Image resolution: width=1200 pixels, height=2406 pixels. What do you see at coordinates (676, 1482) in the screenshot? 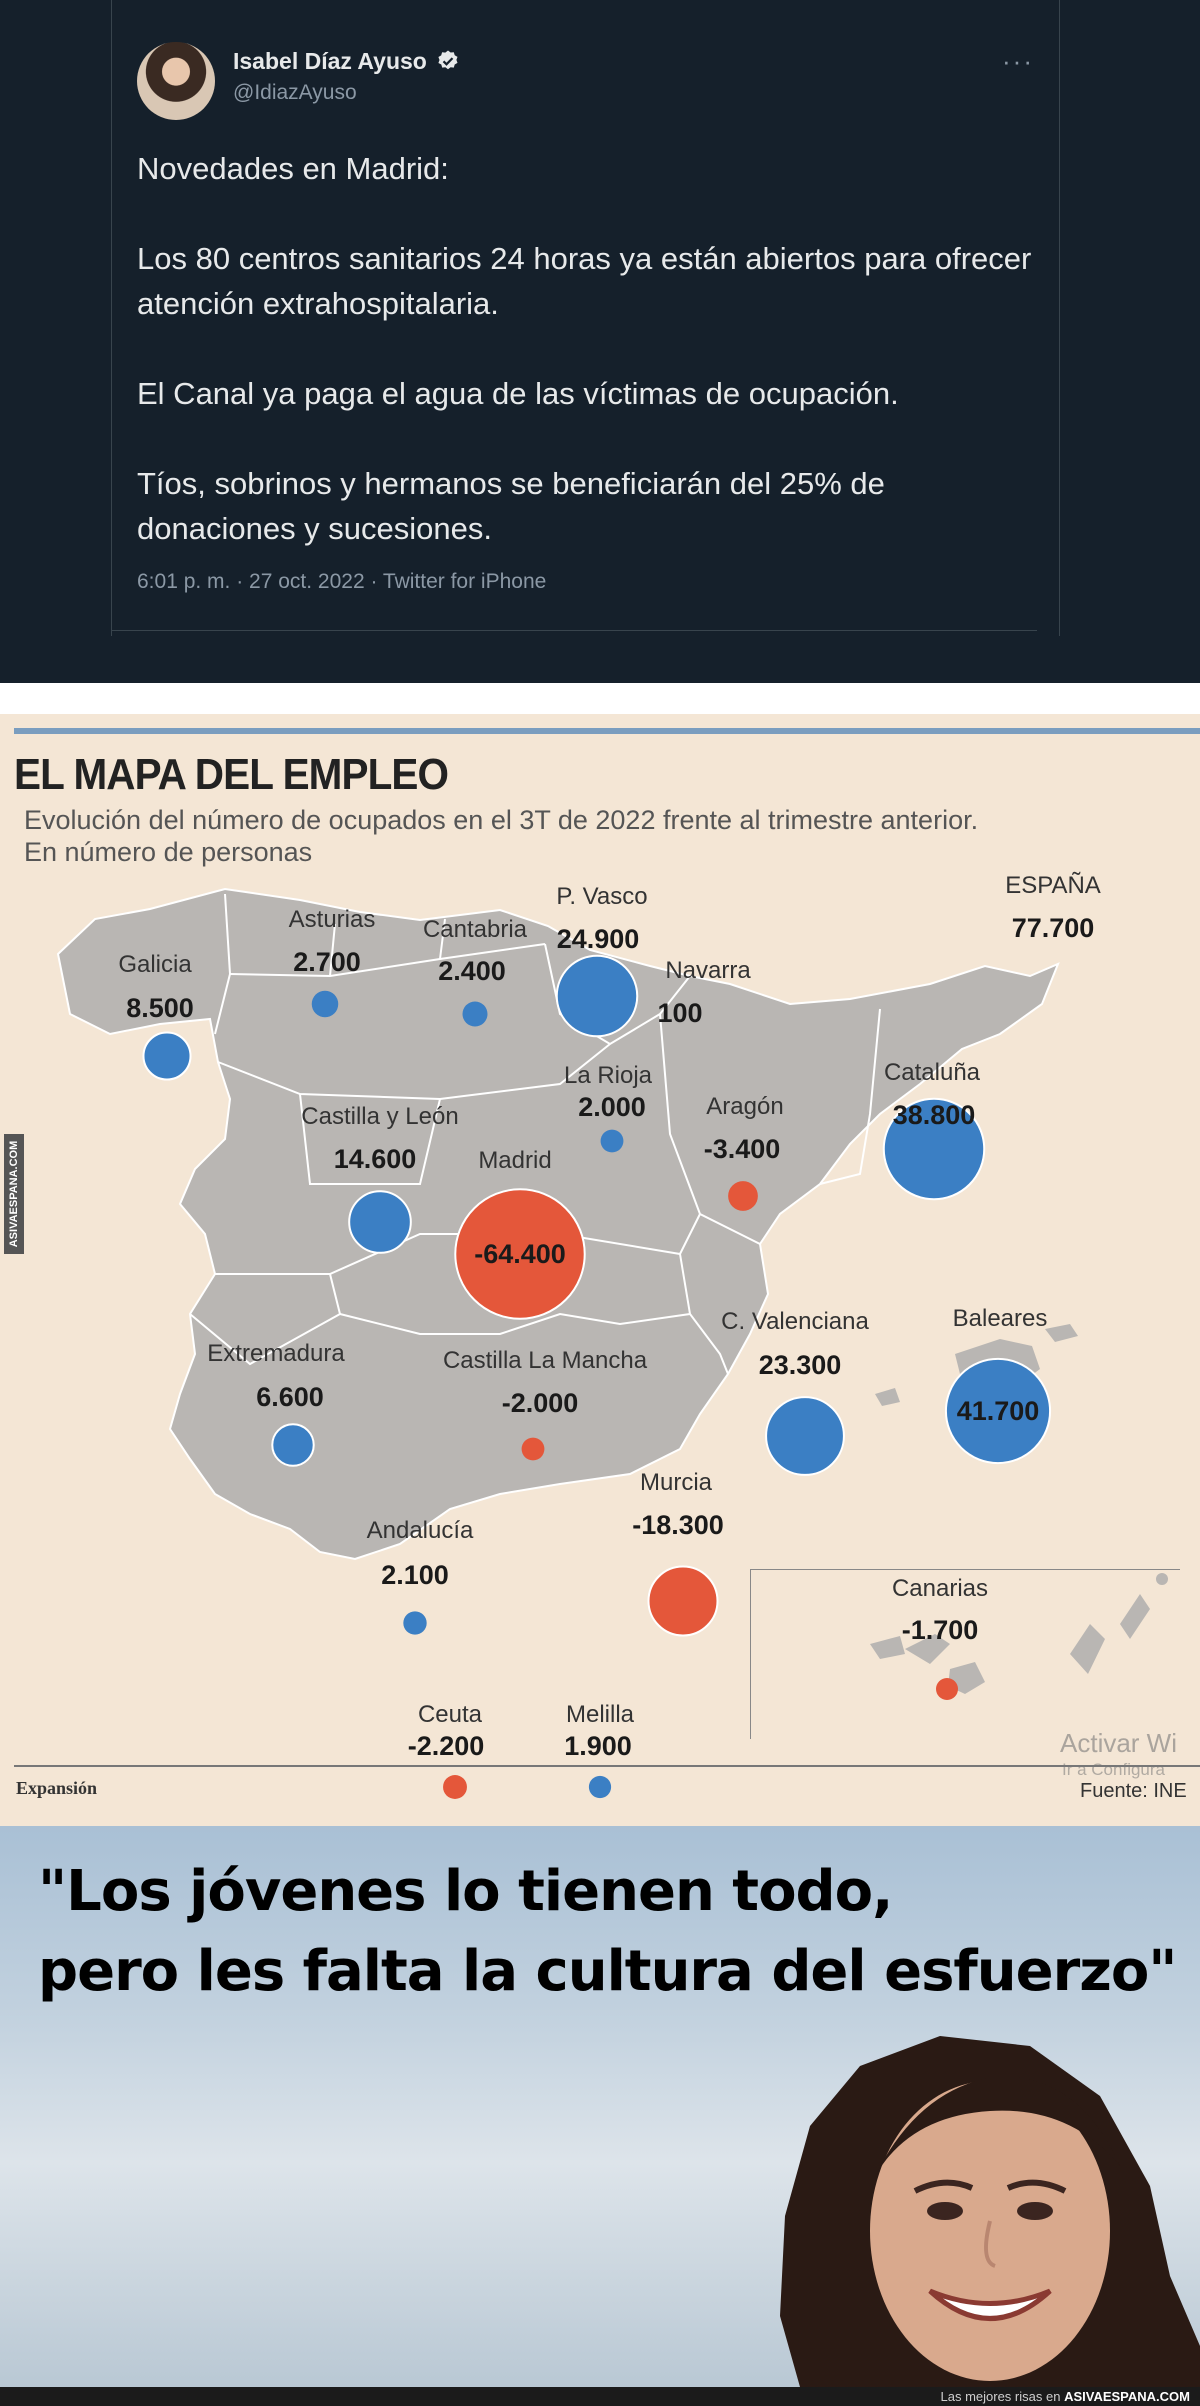
I see `region-name-murcia: Murcia` at bounding box center [676, 1482].